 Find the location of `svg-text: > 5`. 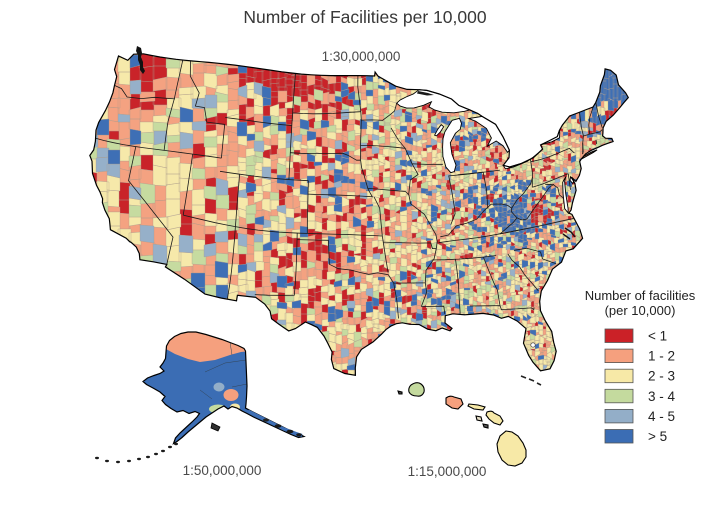

svg-text: > 5 is located at coordinates (657, 436).